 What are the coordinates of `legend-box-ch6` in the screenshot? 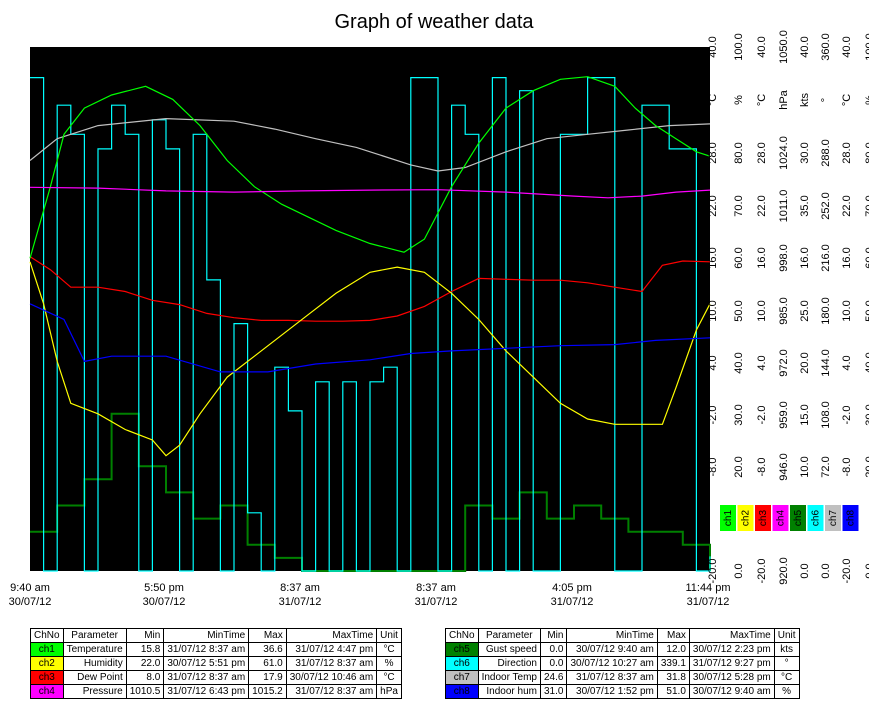 It's located at (815, 518).